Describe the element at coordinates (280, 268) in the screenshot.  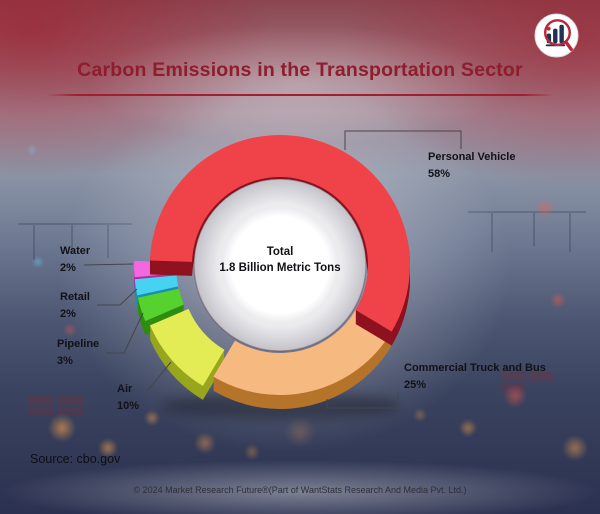
I see `donut-center-value: 1.8 Billion Metric Tons` at that location.